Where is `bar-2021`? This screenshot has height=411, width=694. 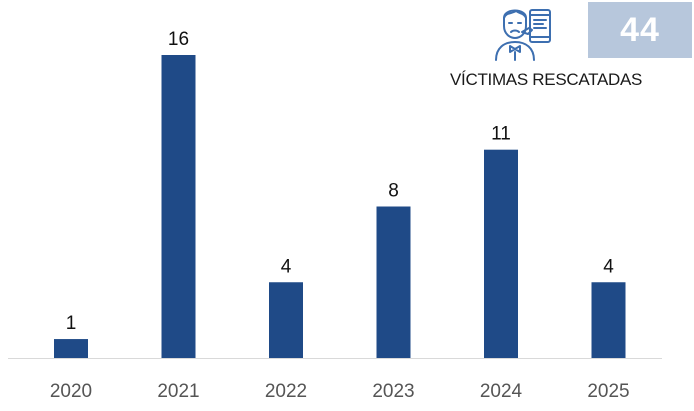
bar-2021 is located at coordinates (178, 206).